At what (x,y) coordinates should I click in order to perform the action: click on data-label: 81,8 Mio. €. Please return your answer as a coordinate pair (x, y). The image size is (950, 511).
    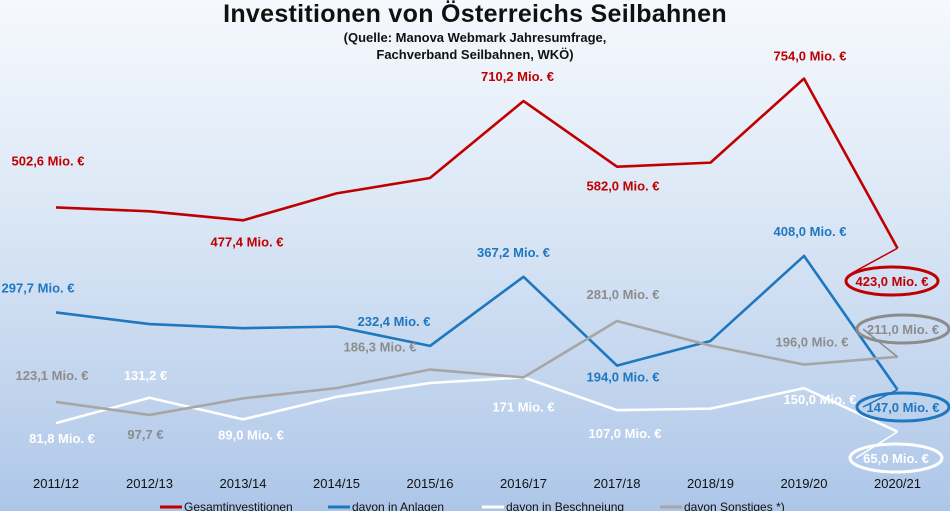
    Looking at the image, I should click on (62, 438).